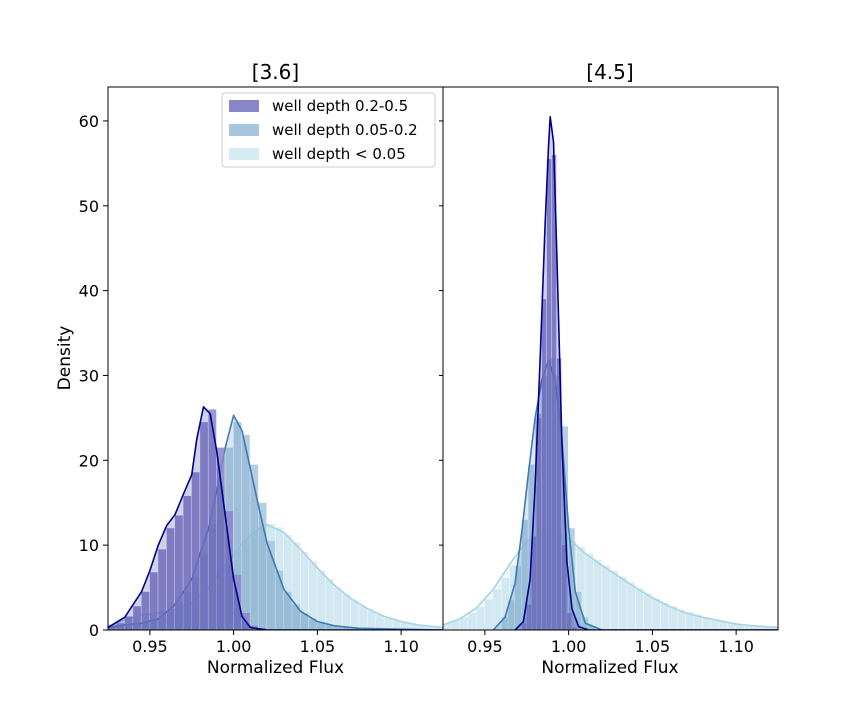 This screenshot has height=720, width=864. What do you see at coordinates (340, 106) in the screenshot?
I see `legend-label-0: well depth 0.2-0.5` at bounding box center [340, 106].